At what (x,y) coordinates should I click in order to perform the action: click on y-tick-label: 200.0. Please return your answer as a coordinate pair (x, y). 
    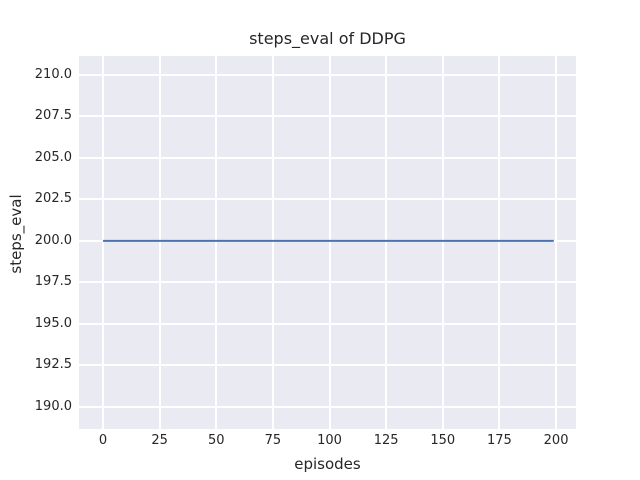
    Looking at the image, I should click on (53, 240).